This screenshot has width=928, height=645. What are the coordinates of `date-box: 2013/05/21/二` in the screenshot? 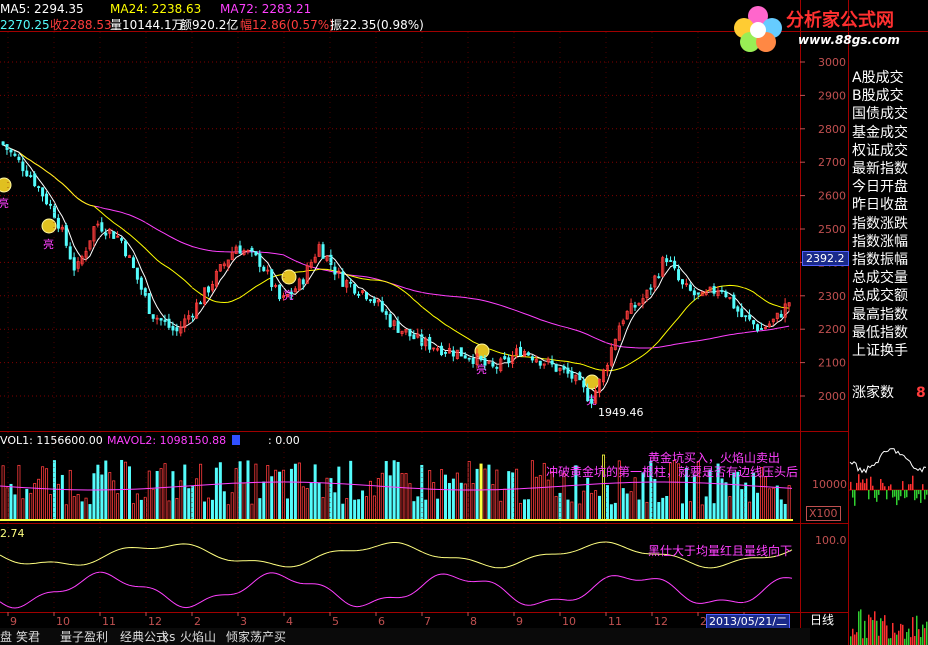 It's located at (748, 621).